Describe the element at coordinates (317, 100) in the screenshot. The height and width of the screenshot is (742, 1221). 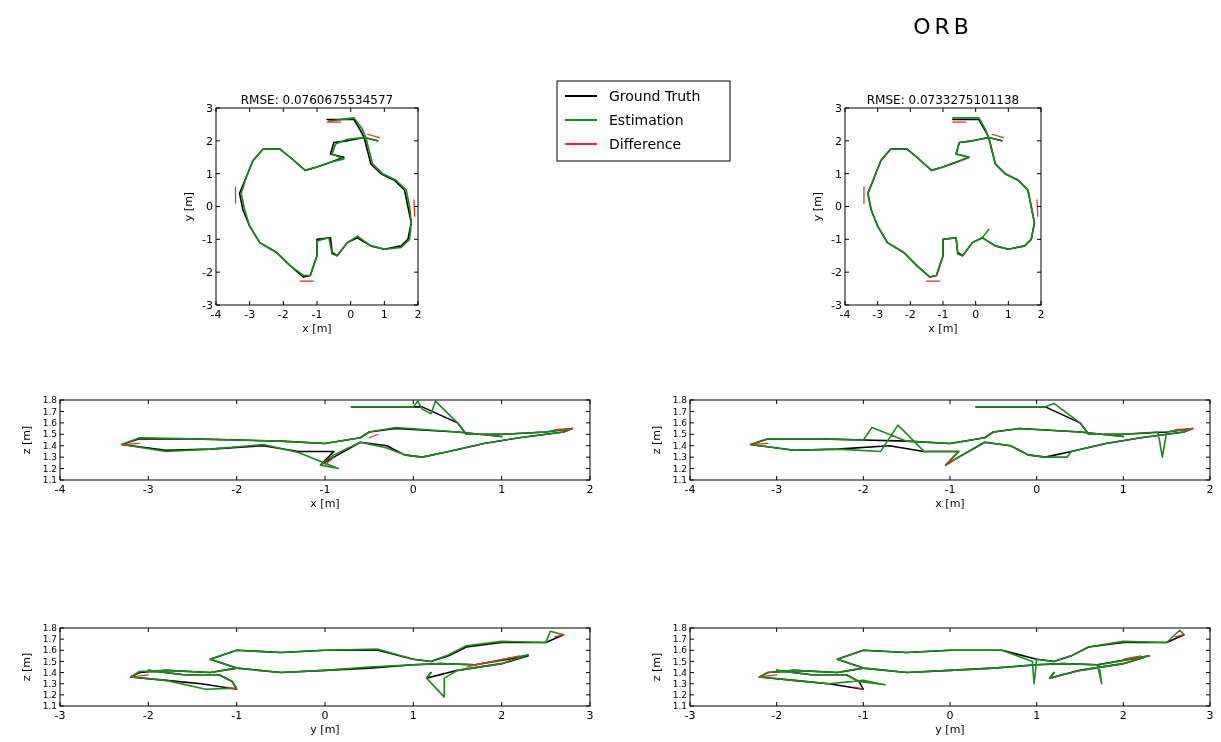
I see `chart-subtitle: RMSE: 0.0760675534577` at that location.